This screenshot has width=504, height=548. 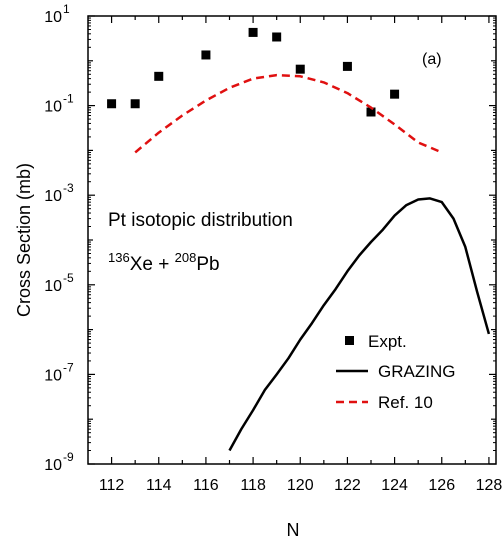 What do you see at coordinates (186, 257) in the screenshot?
I see `annotation-mass2: 208` at bounding box center [186, 257].